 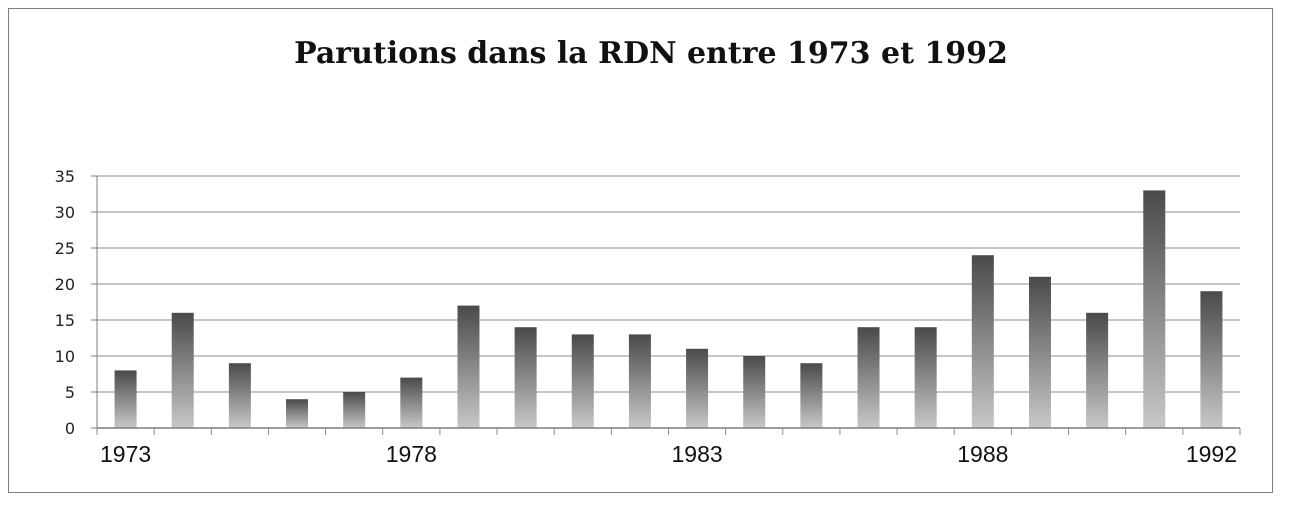 What do you see at coordinates (1211, 454) in the screenshot?
I see `x-tick-label: 1992` at bounding box center [1211, 454].